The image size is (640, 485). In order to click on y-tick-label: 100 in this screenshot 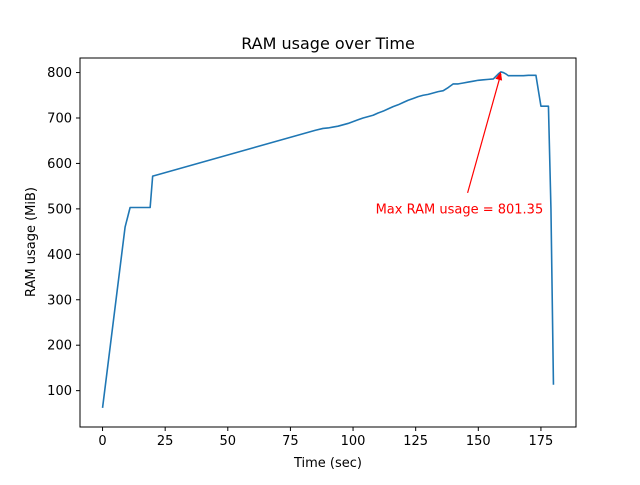, I will do `click(59, 391)`.